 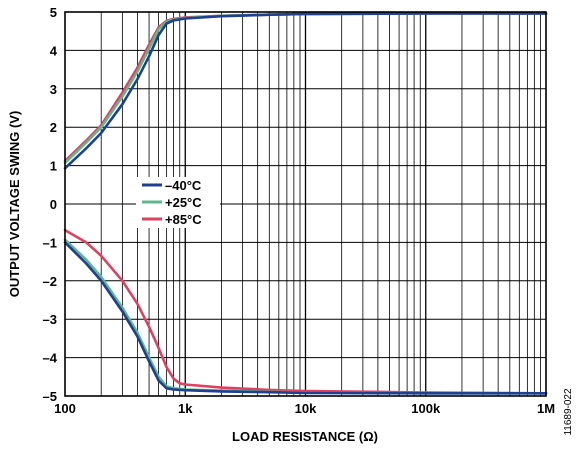 What do you see at coordinates (50, 358) in the screenshot?
I see `y-tick-label: –4` at bounding box center [50, 358].